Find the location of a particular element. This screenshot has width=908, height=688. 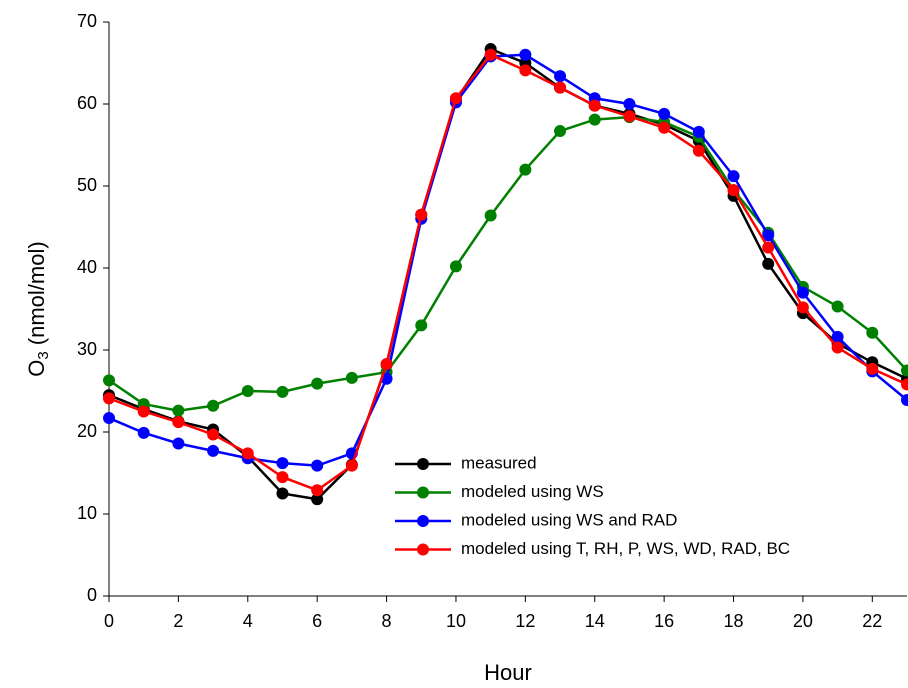

legend-label: modeled using WS and RAD is located at coordinates (569, 519).